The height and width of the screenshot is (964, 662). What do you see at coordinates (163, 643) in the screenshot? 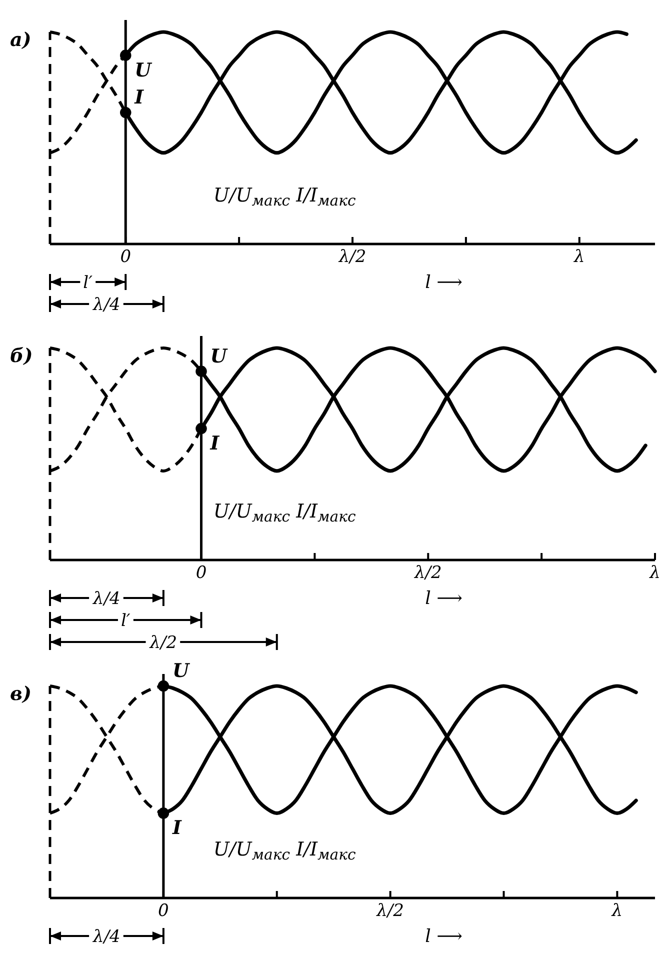
I see `text: λ/2` at bounding box center [163, 643].